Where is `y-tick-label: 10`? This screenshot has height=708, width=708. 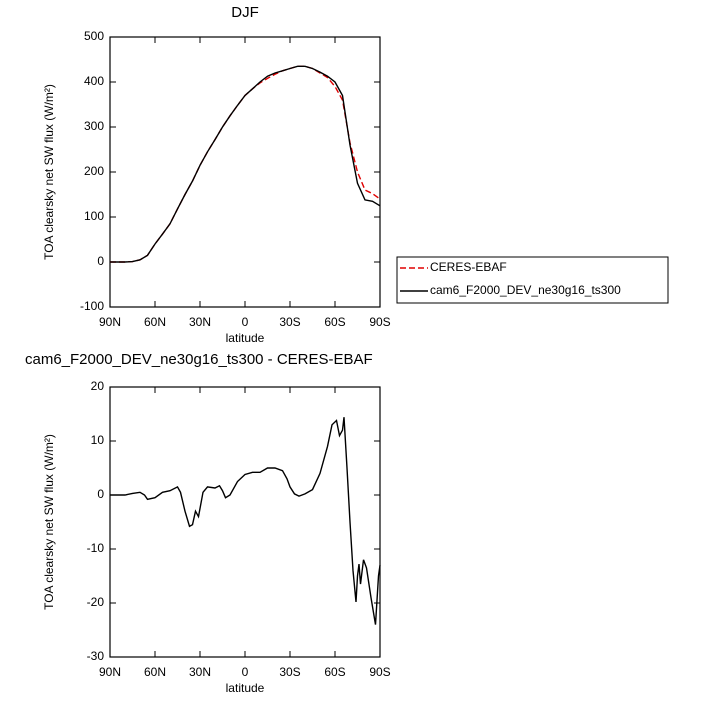
y-tick-label: 10 is located at coordinates (98, 440).